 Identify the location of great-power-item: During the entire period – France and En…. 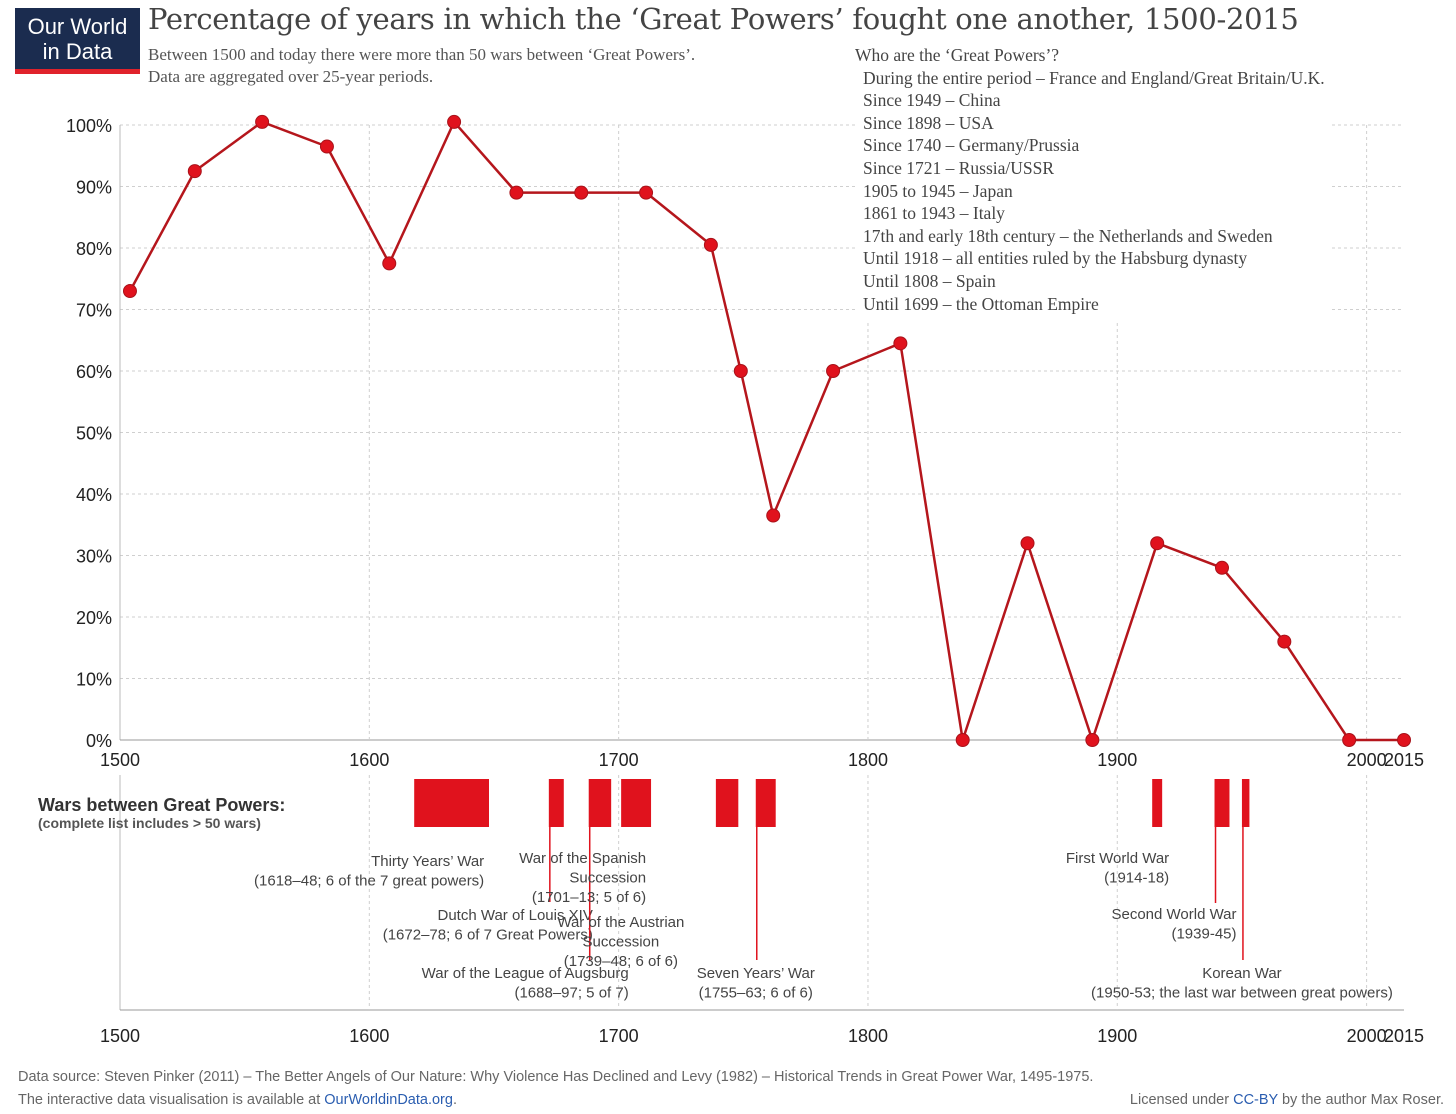
(1094, 77).